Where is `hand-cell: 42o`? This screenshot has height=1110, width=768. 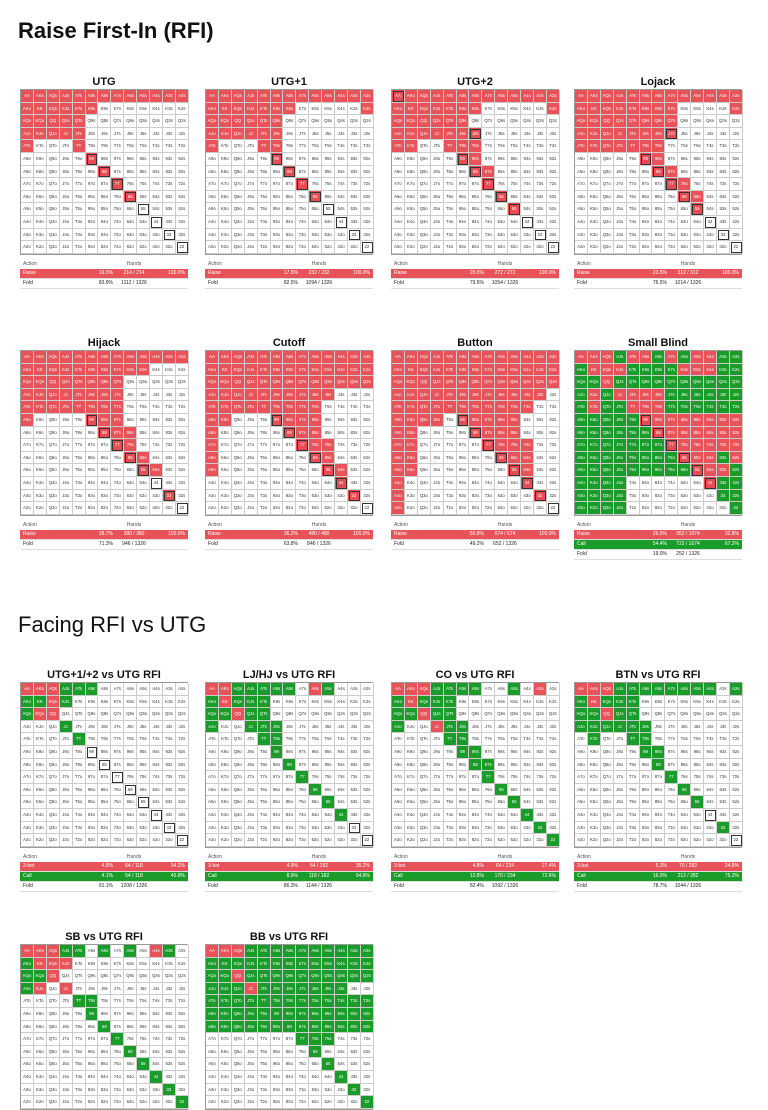
hand-cell: 42o is located at coordinates (341, 1102).